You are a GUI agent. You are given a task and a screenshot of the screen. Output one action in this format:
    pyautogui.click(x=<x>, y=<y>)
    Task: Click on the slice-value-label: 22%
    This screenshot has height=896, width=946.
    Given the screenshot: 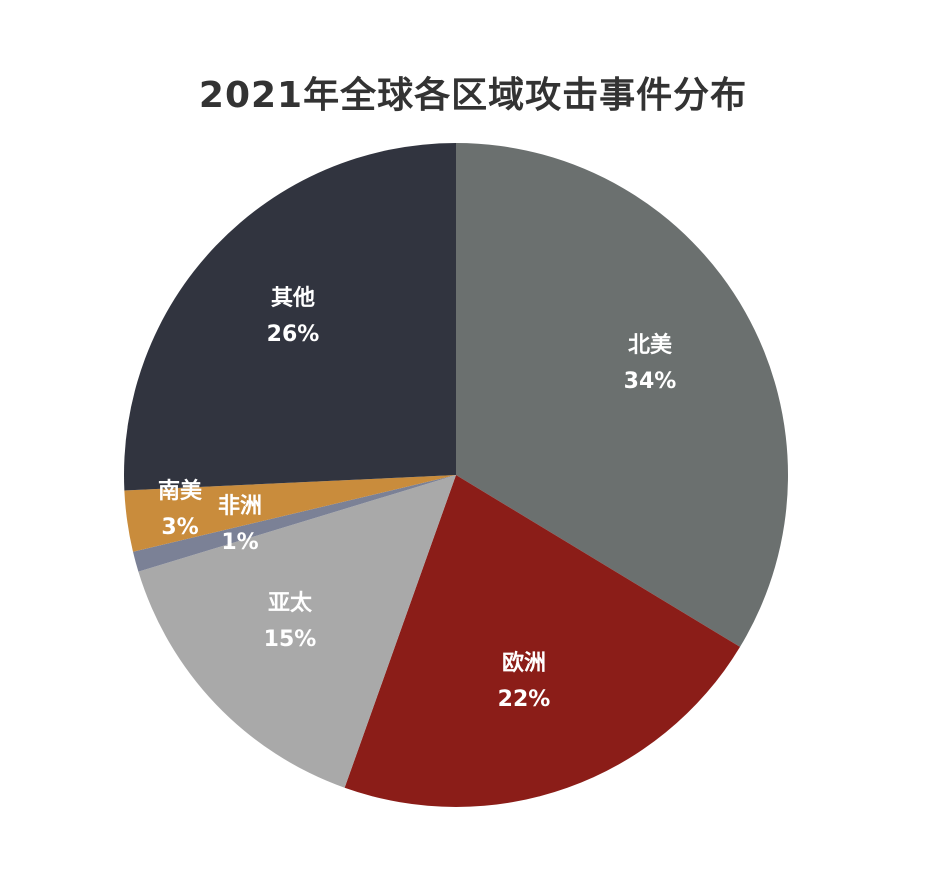 What is the action you would take?
    pyautogui.click(x=524, y=699)
    